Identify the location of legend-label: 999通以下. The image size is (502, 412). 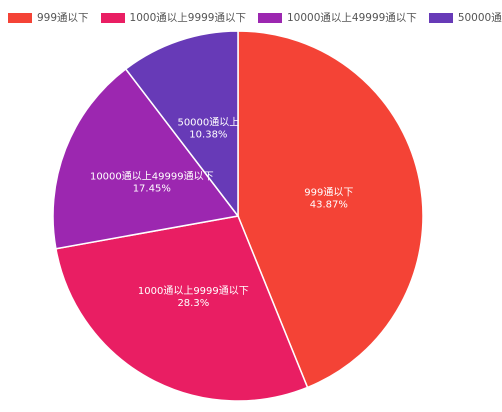
(63, 18).